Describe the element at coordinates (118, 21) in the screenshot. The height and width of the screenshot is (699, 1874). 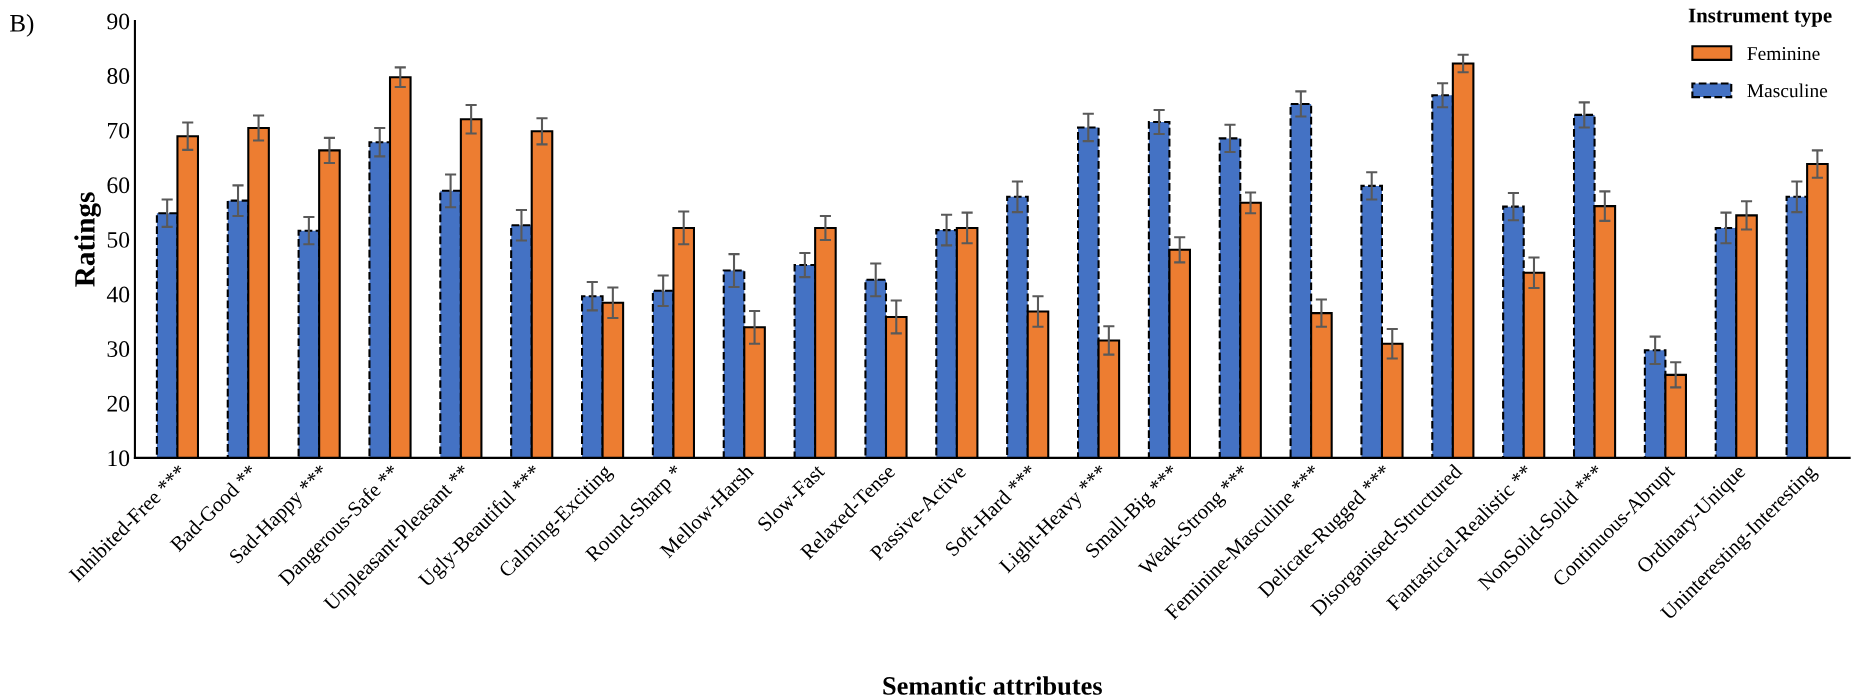
I see `y-tick-label: 90` at that location.